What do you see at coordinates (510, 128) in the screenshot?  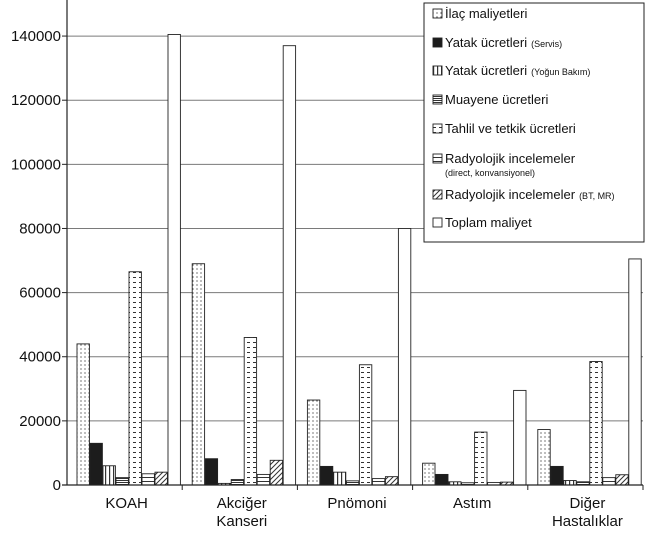 I see `legend-label: Tahlil ve tetkik ücretleri` at bounding box center [510, 128].